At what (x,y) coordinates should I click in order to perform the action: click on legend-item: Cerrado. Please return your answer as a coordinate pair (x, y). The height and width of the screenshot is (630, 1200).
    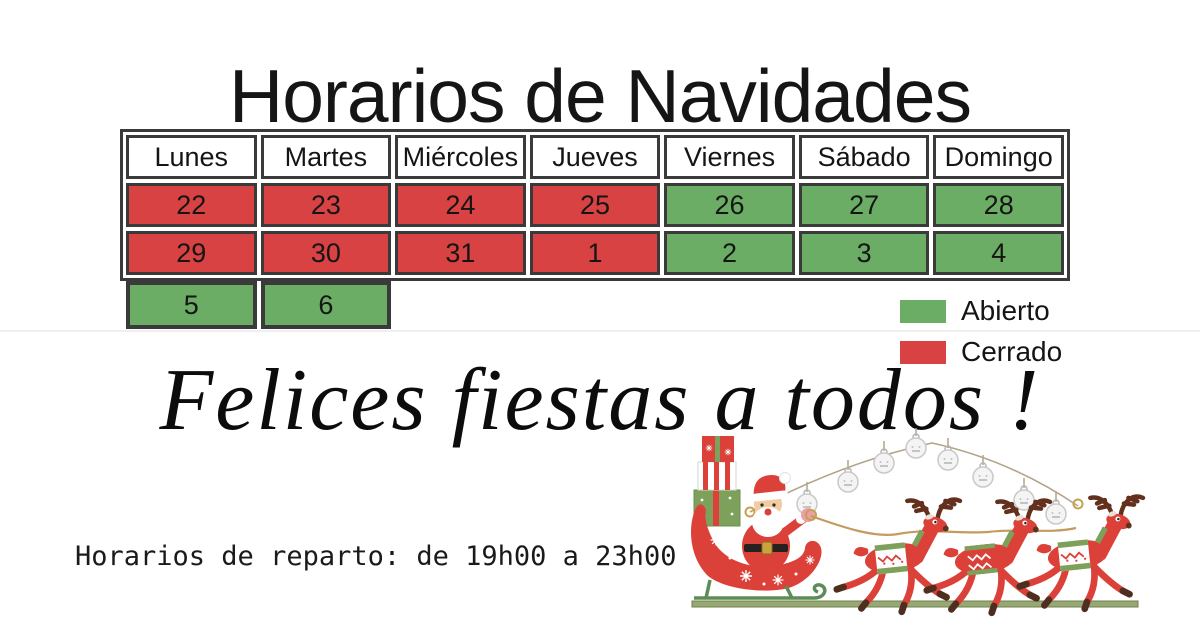
    Looking at the image, I should click on (981, 352).